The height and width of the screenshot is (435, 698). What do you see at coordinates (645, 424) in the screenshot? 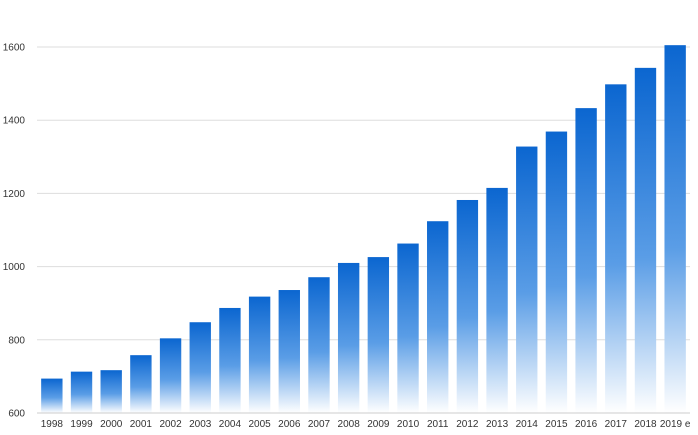
I see `x-tick-label: 2018` at bounding box center [645, 424].